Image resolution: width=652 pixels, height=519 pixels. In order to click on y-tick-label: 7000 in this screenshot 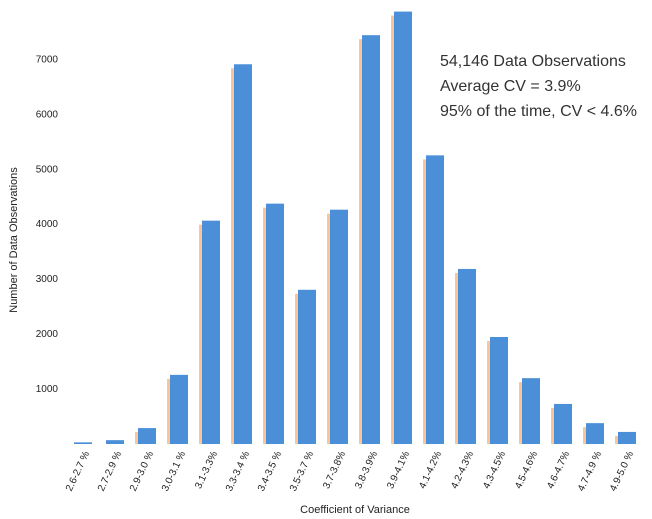, I will do `click(47, 60)`.